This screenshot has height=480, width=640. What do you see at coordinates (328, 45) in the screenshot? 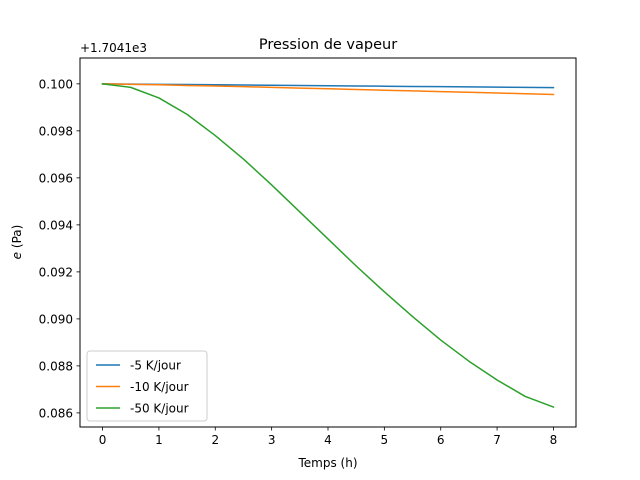
I see `chart-title: Pression de vapeur` at bounding box center [328, 45].